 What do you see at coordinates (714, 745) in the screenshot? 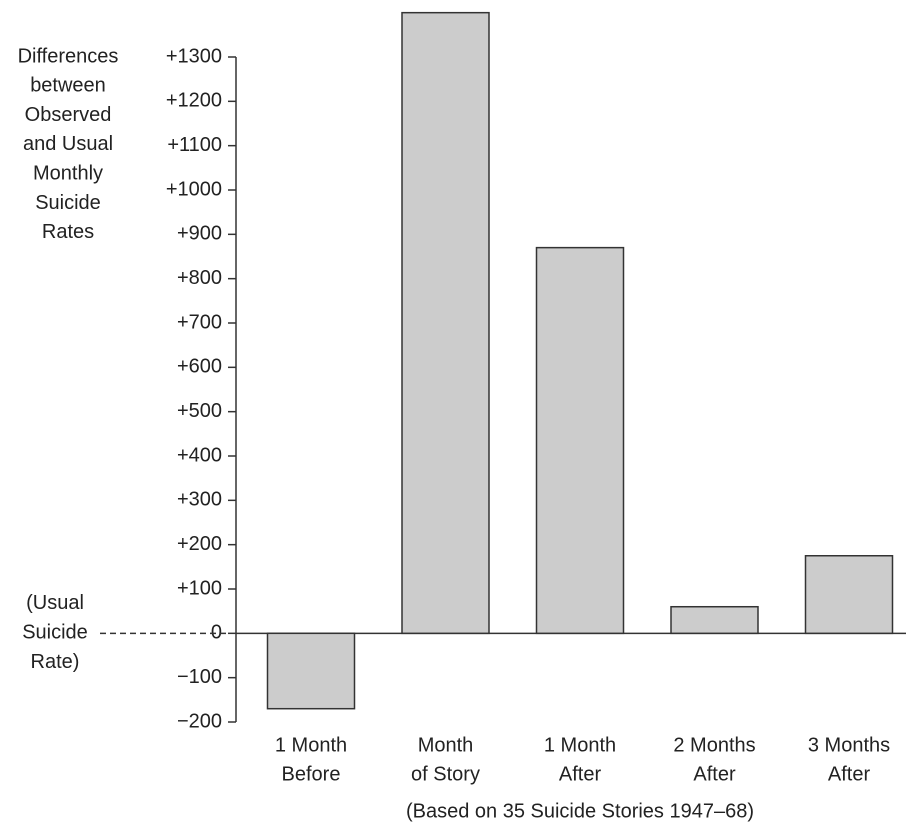
I see `x-tick-label: 2 Months` at bounding box center [714, 745].